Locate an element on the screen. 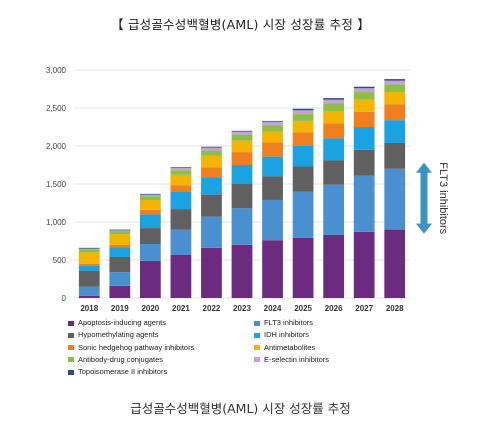 The height and width of the screenshot is (445, 481). x-tick-label: 2018 is located at coordinates (89, 308).